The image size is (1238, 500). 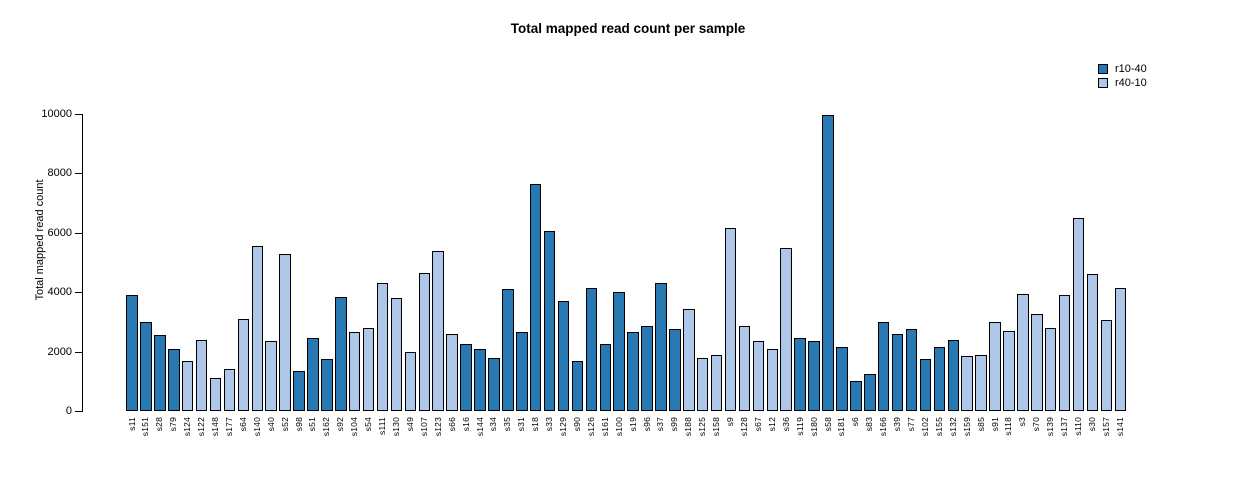 I want to click on x-axis-label-s119: s119, so click(x=799, y=426).